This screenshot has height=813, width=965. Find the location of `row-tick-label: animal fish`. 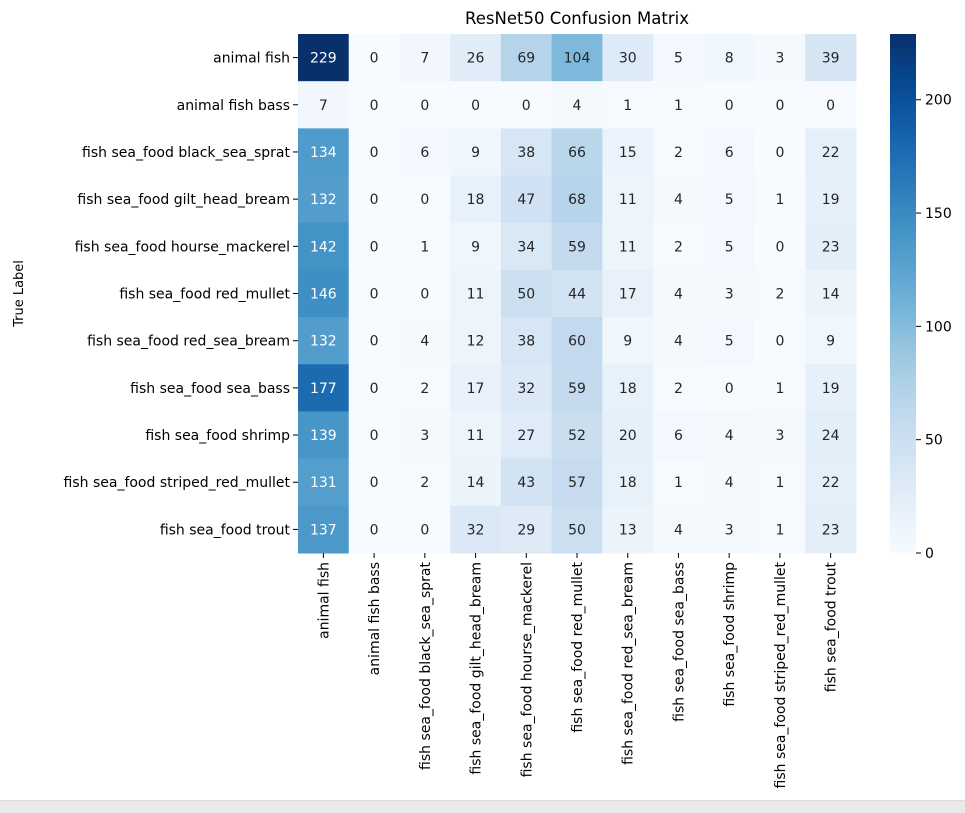

row-tick-label: animal fish is located at coordinates (251, 59).